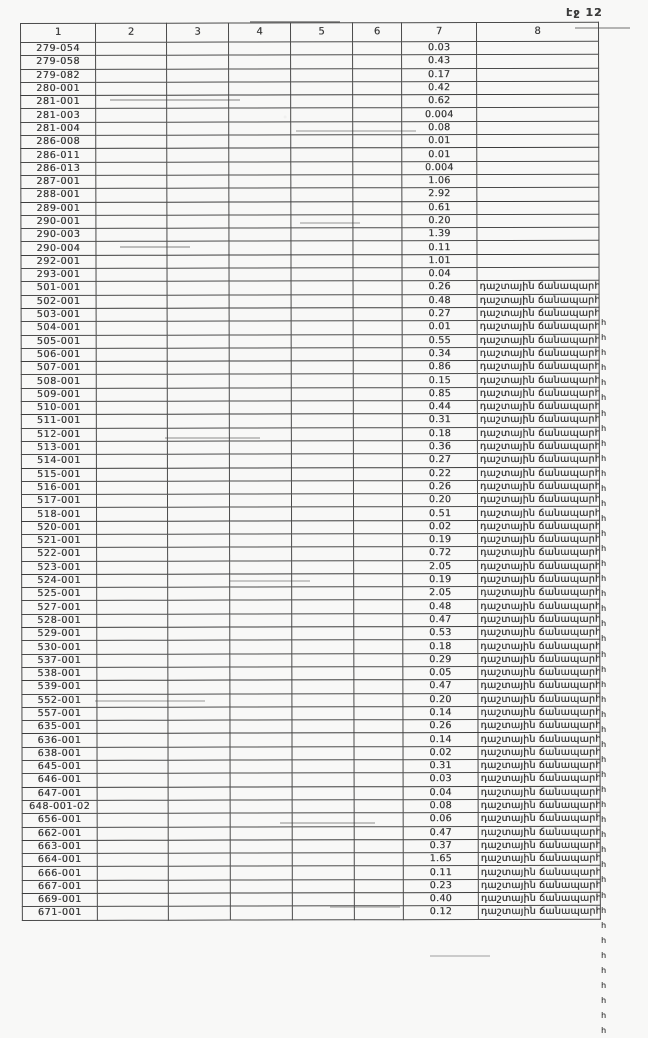  What do you see at coordinates (58, 75) in the screenshot?
I see `code-cell: 279-082` at bounding box center [58, 75].